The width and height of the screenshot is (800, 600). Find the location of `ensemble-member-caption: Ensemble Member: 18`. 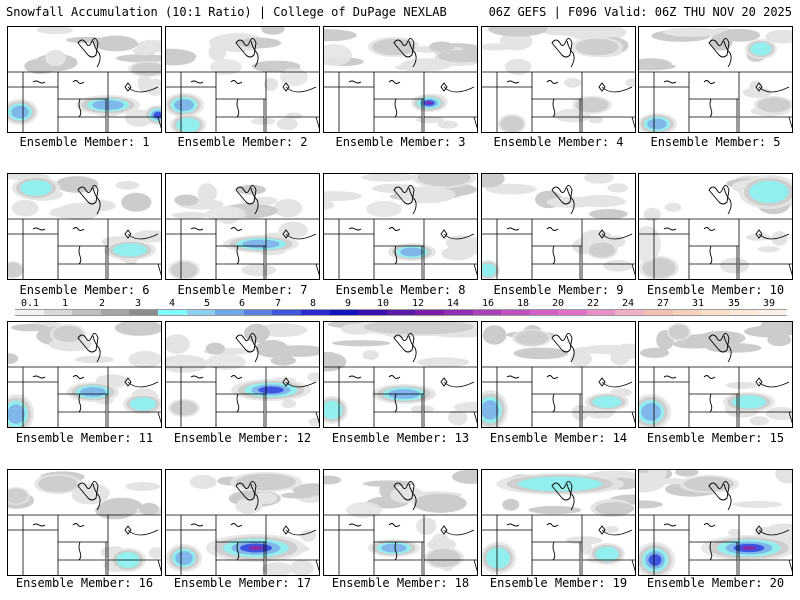

ensemble-member-caption: Ensemble Member: 18 is located at coordinates (400, 583).